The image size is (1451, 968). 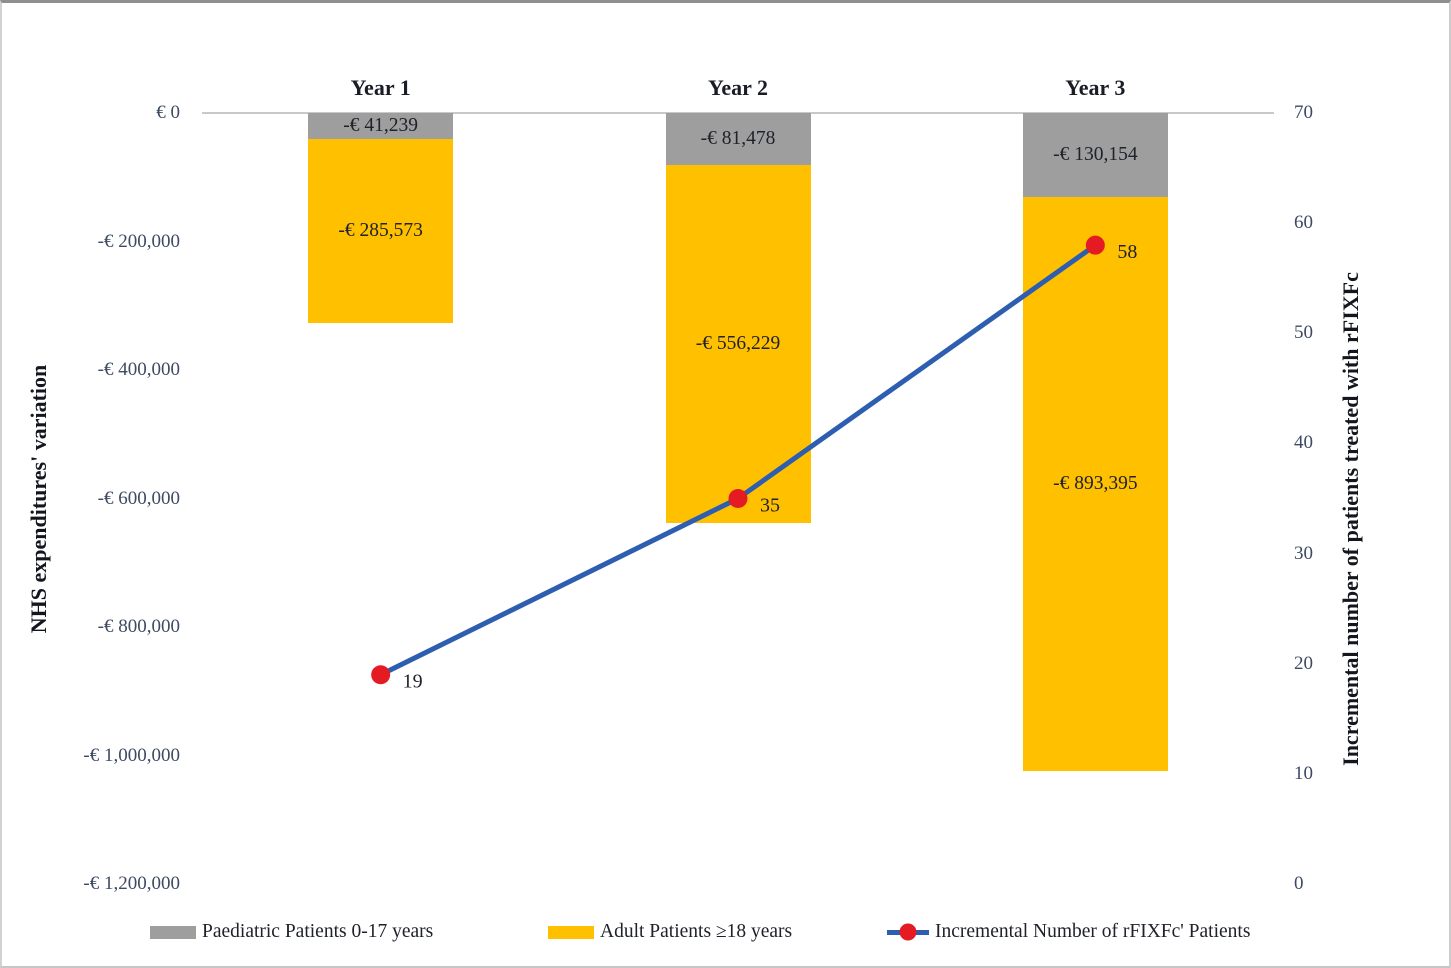 I want to click on bar-segment: -€ 130,154, so click(x=1095, y=155).